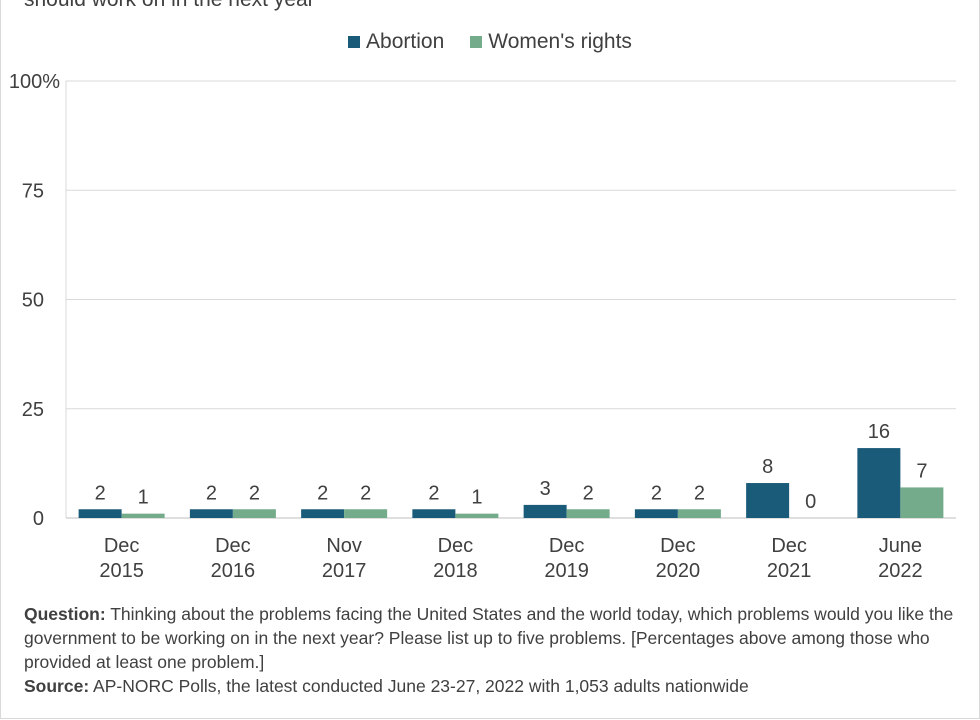 Image resolution: width=980 pixels, height=720 pixels. I want to click on y-tick-label: 50, so click(33, 301).